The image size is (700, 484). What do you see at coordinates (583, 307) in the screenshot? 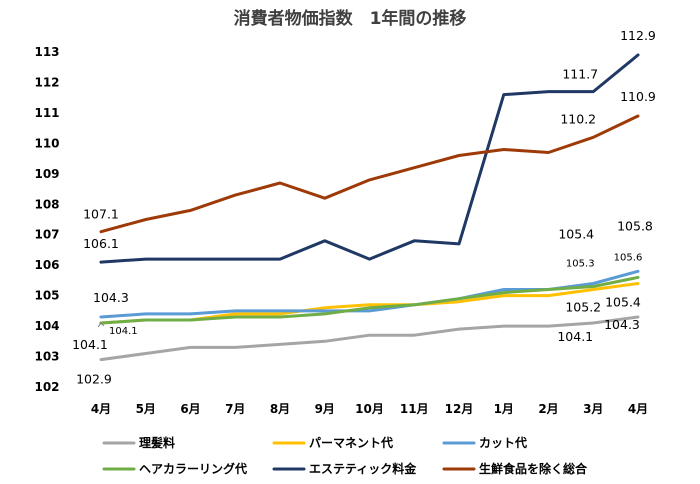
I see `data-label: 105.2` at bounding box center [583, 307].